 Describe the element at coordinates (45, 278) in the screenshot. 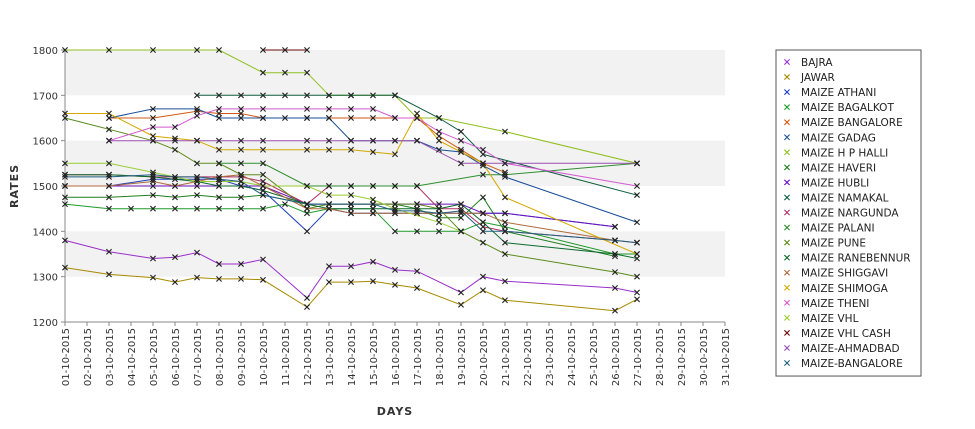

I see `y-tick-label: 1300` at that location.